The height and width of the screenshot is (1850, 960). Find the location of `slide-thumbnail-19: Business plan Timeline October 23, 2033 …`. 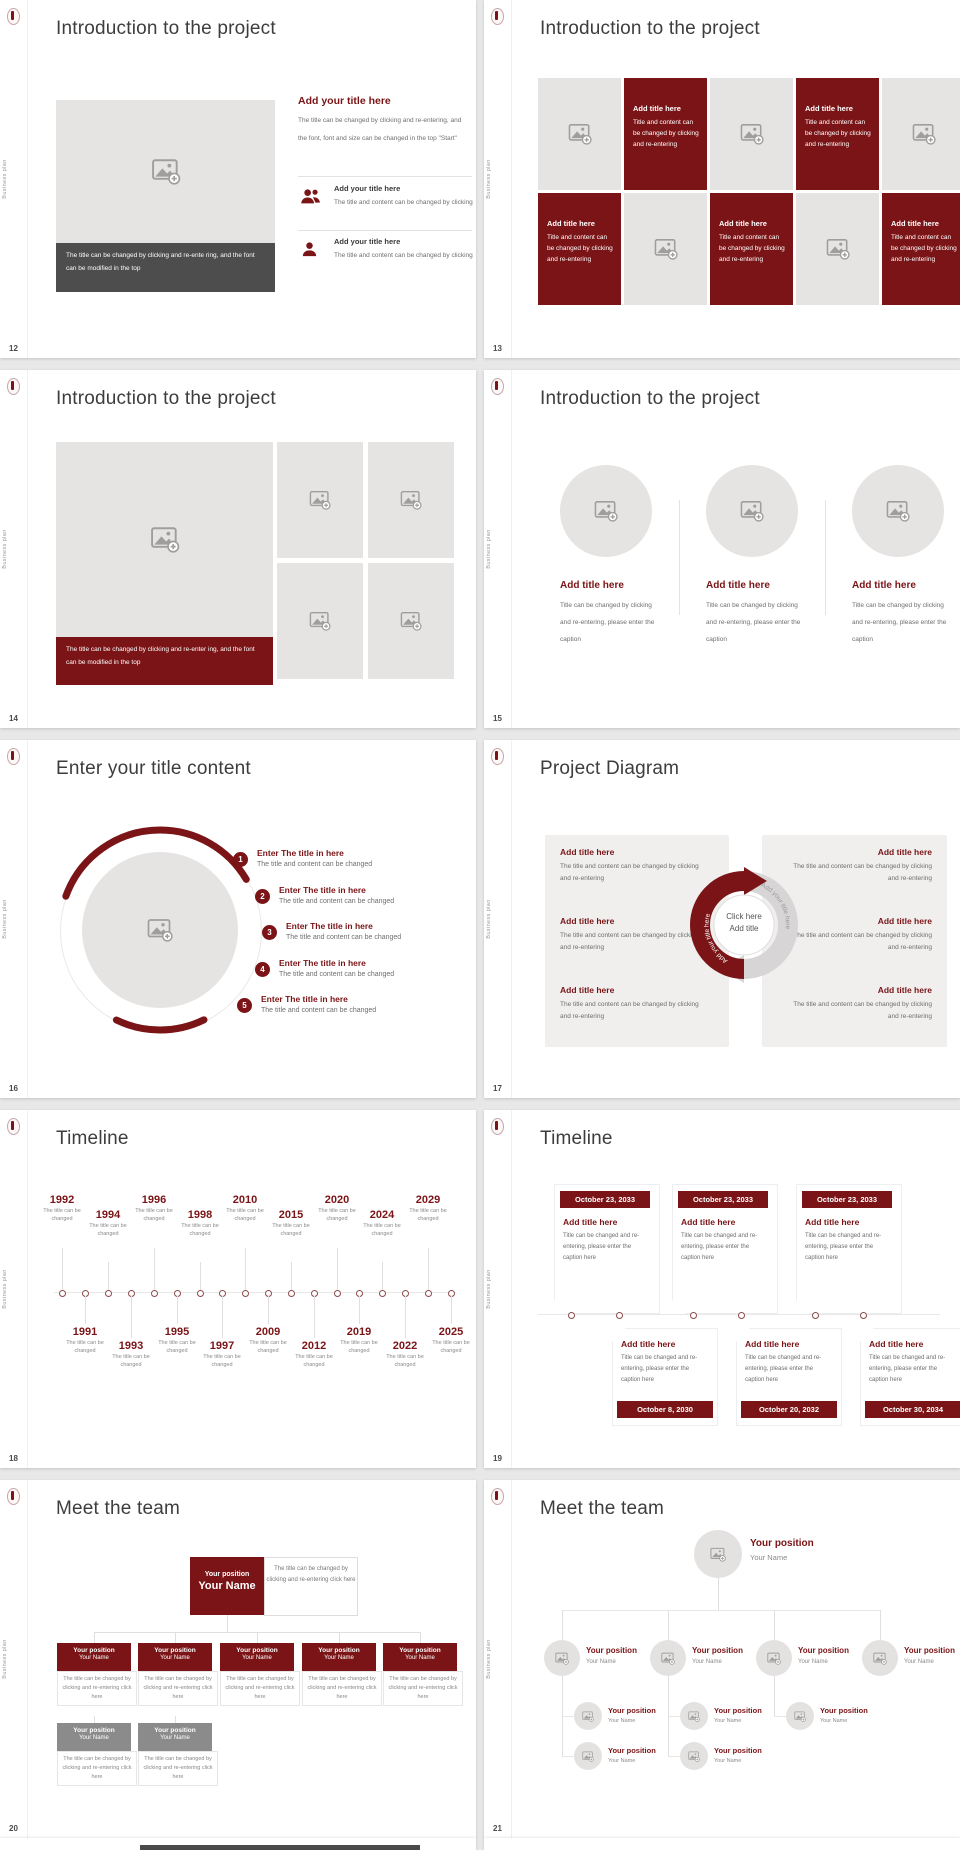

slide-thumbnail-19: Business plan Timeline October 23, 2033 … is located at coordinates (722, 1289).